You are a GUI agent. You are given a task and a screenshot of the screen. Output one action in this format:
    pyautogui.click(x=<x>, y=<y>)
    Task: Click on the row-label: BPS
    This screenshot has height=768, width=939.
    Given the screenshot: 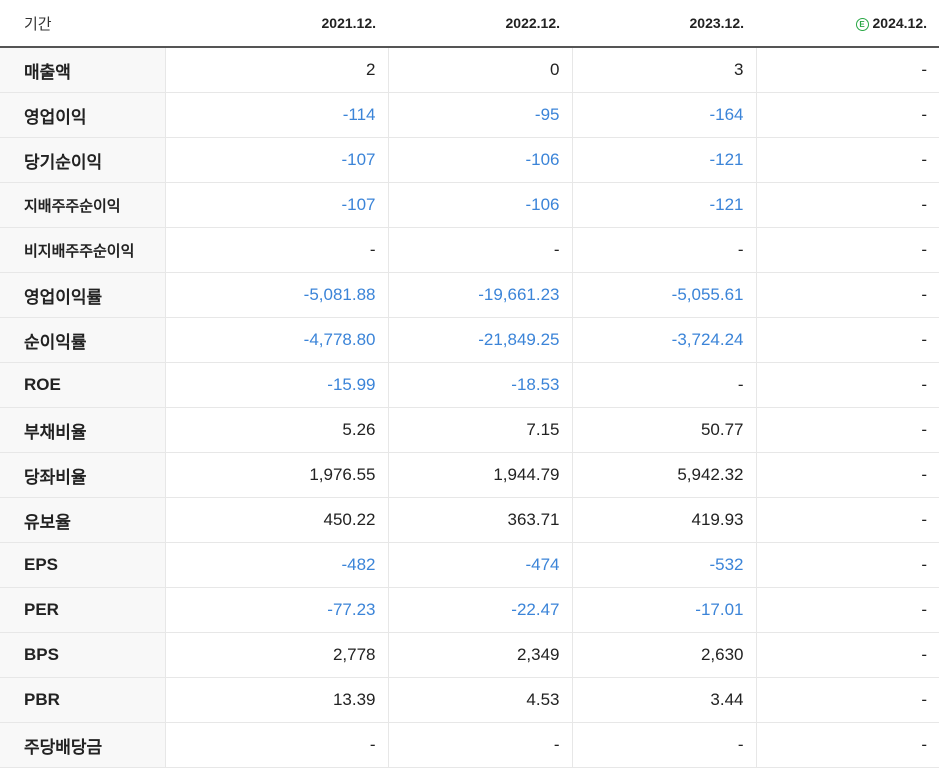 What is the action you would take?
    pyautogui.click(x=82, y=655)
    